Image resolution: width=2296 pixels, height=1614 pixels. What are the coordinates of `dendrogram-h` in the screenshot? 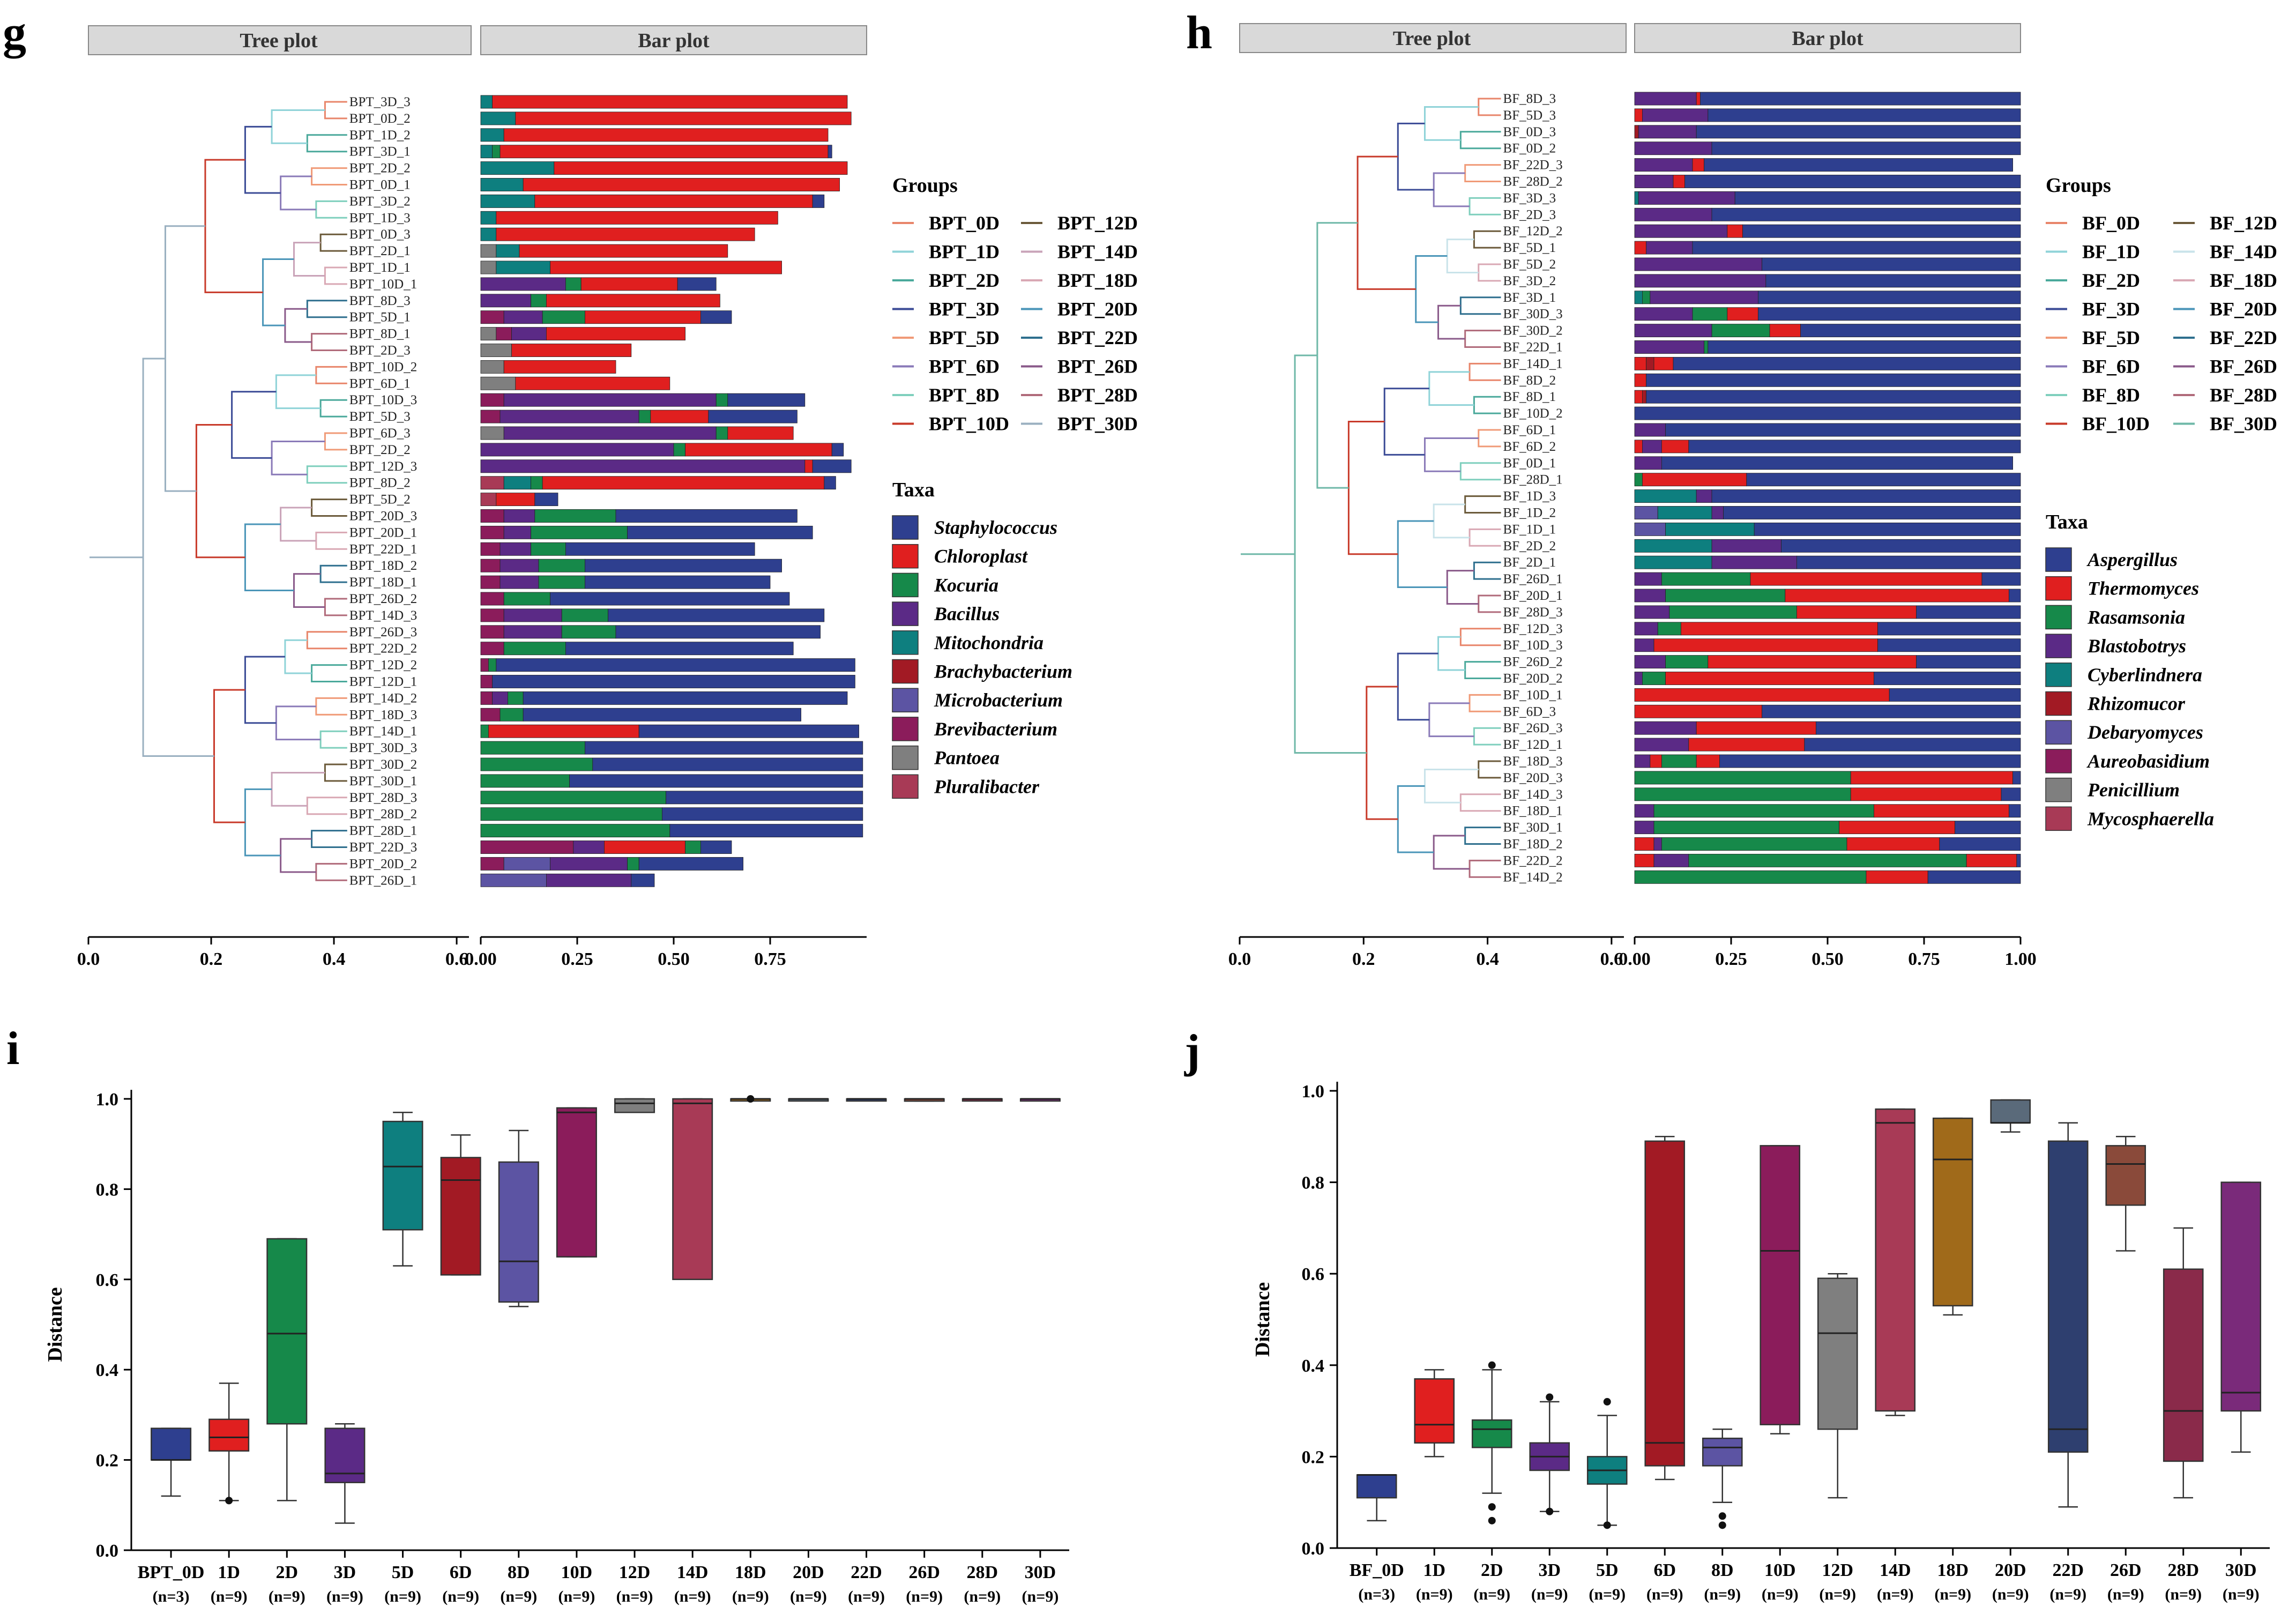 It's located at (1371, 488).